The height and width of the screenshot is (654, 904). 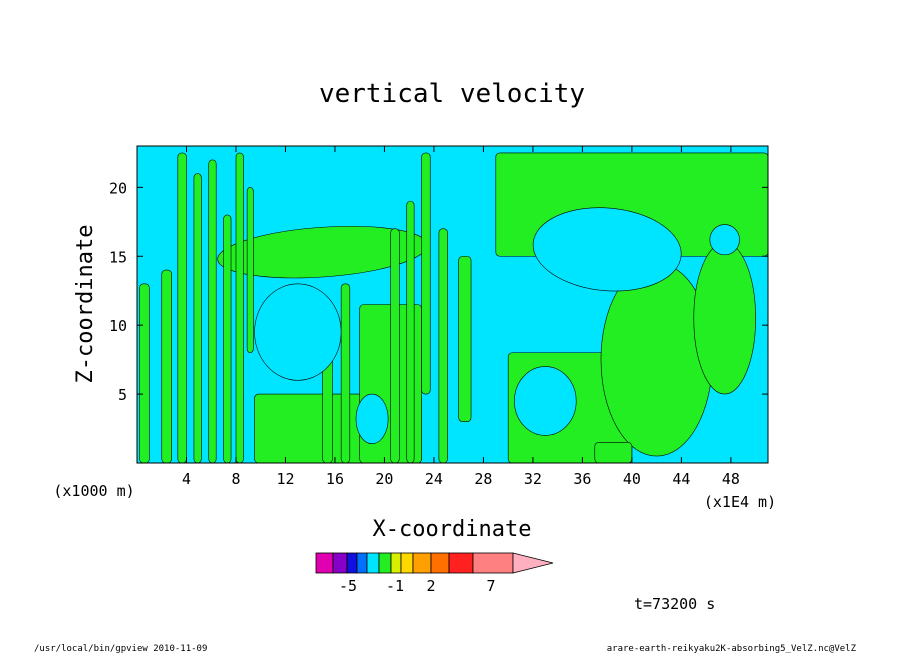 I want to click on y-tick-label: 15, so click(x=118, y=257).